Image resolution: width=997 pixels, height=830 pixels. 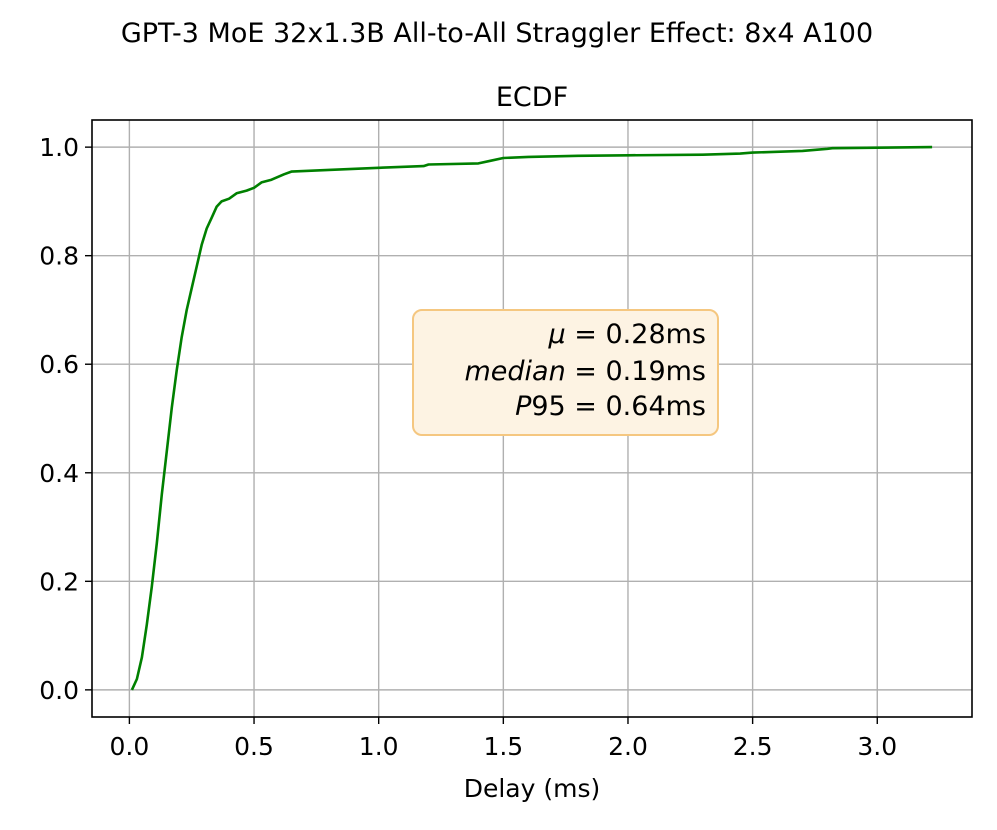 I want to click on y-tick-label: 0.0, so click(x=59, y=690).